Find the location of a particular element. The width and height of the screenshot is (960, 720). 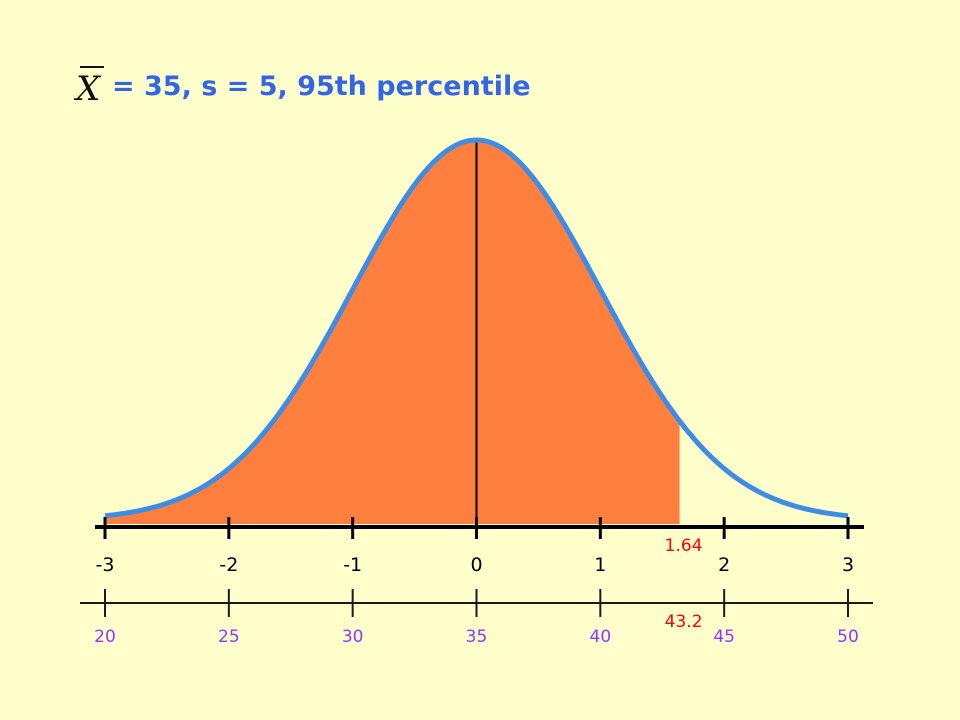

chart-title: X = 35, s = 5, 95th percentile is located at coordinates (302, 87).